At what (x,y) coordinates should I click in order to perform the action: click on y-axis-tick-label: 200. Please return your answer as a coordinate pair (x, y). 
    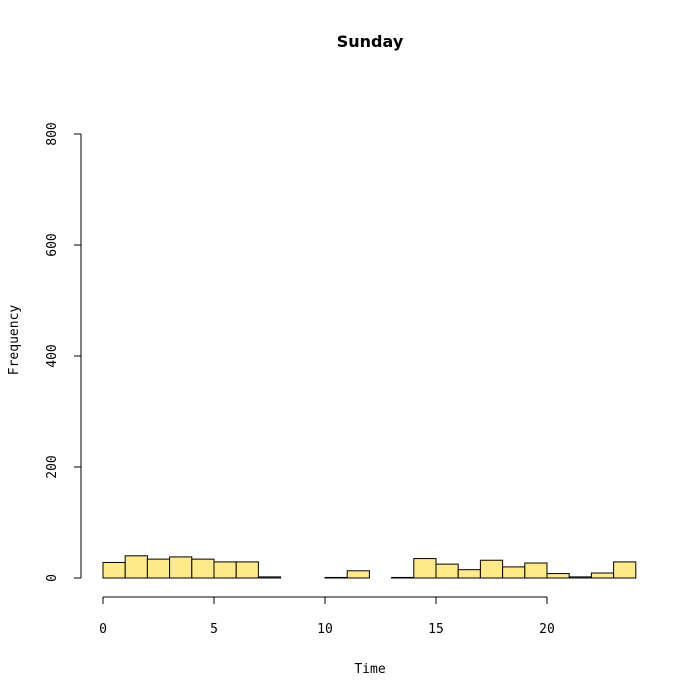
    Looking at the image, I should click on (52, 466).